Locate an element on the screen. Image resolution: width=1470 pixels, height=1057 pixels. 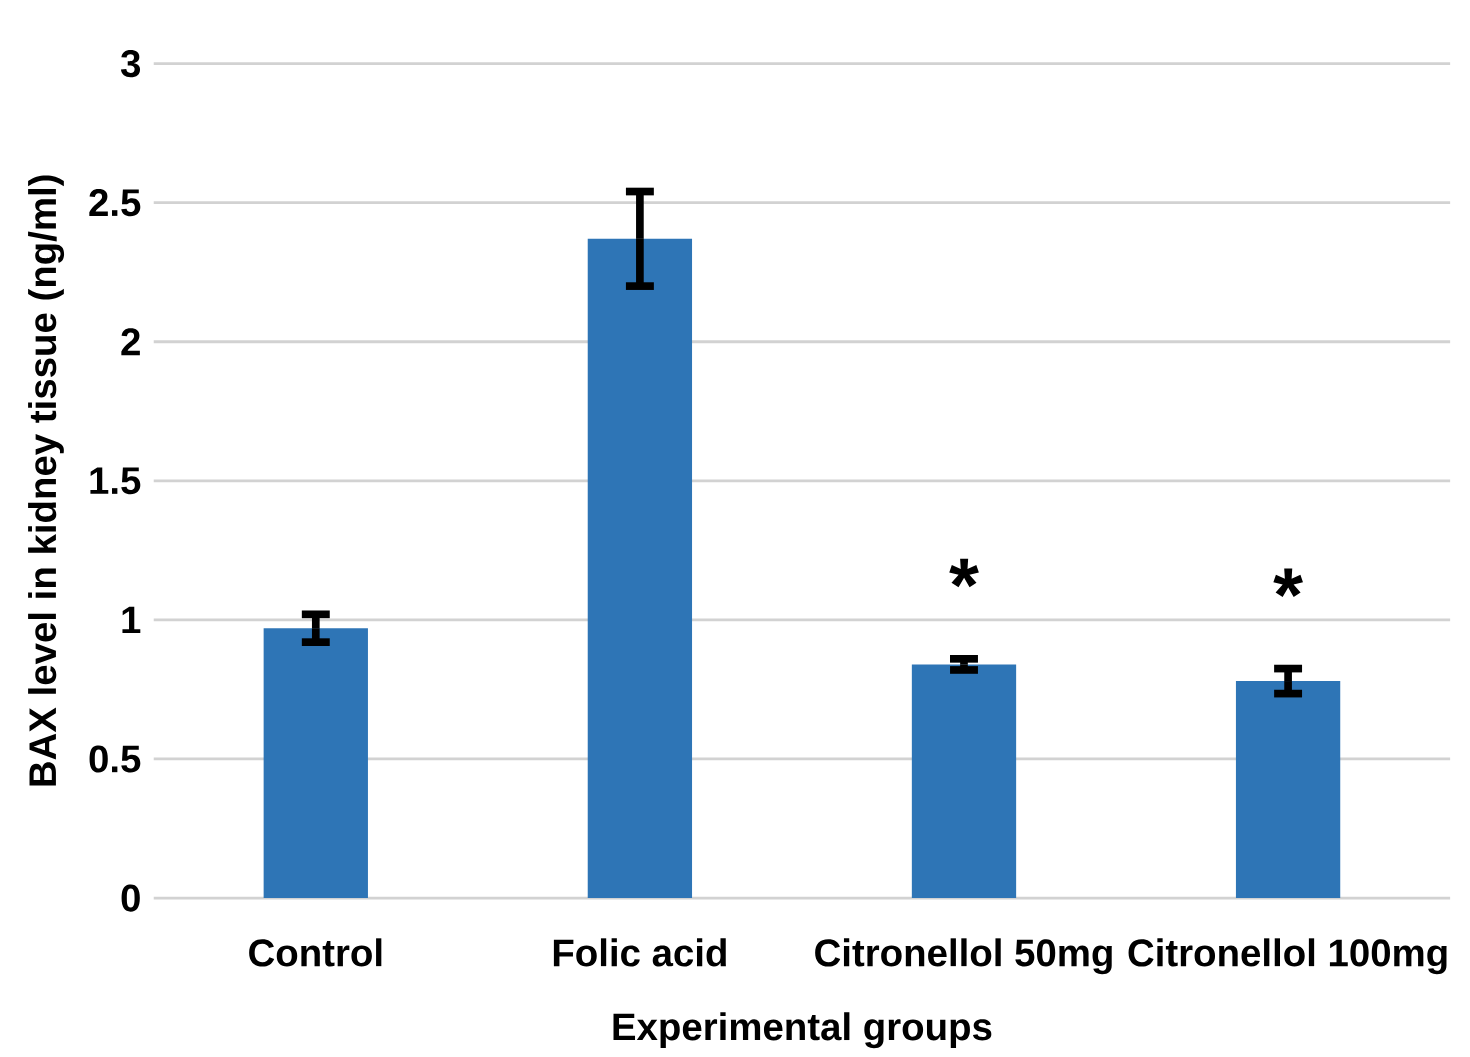
x-tick-label: Folic acid is located at coordinates (639, 952).